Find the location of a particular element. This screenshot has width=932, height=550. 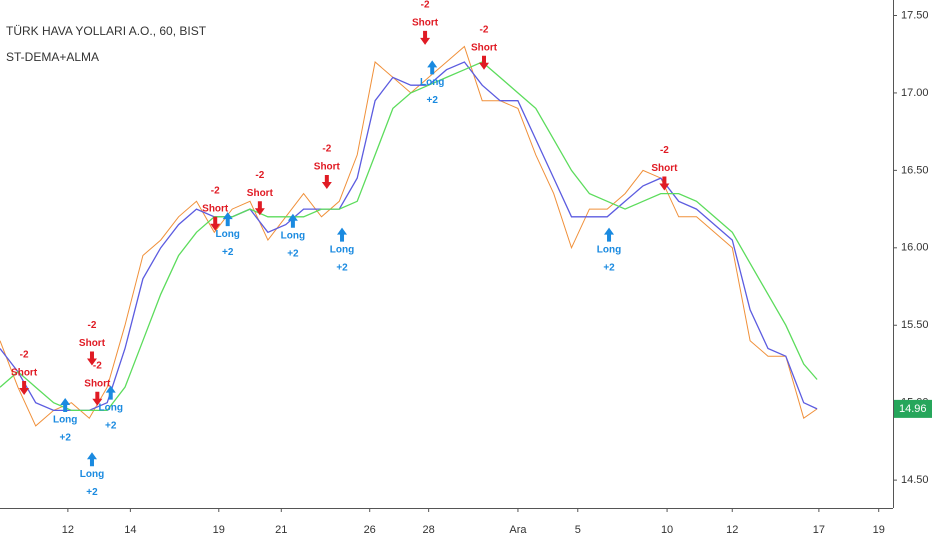

y-tick-label: 17.00 is located at coordinates (915, 93).